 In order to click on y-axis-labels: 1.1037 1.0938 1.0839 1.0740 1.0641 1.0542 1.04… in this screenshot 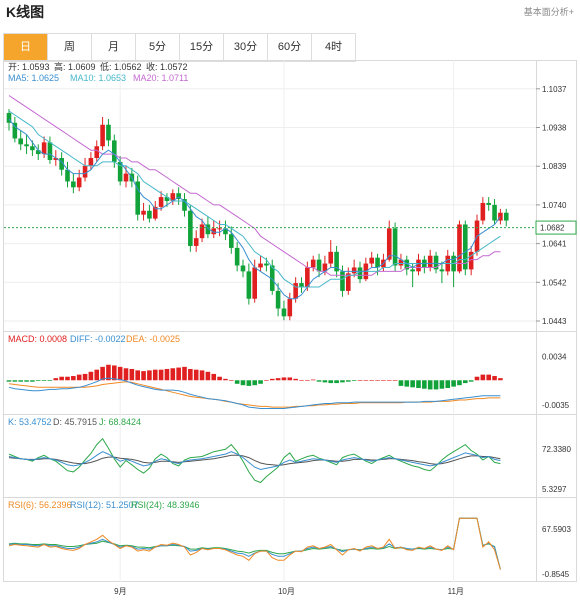, I will do `click(553, 332)`.